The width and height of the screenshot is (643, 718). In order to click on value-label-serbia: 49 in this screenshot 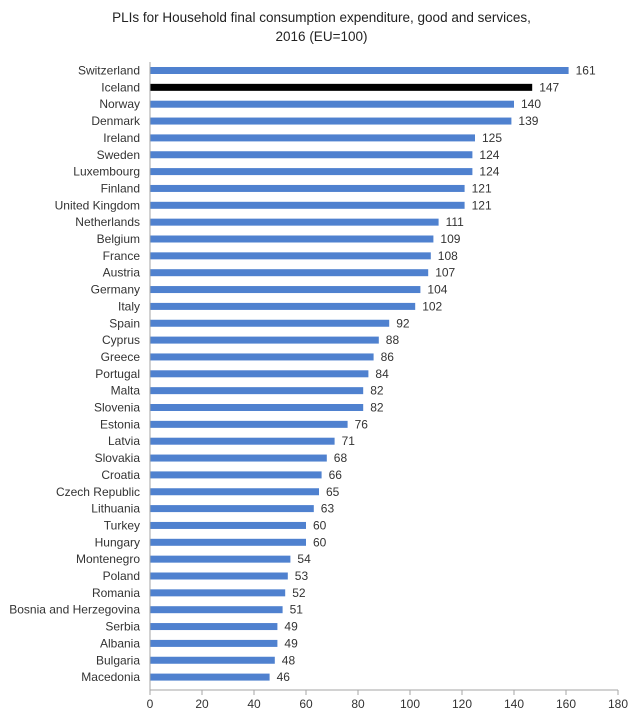, I will do `click(291, 627)`.